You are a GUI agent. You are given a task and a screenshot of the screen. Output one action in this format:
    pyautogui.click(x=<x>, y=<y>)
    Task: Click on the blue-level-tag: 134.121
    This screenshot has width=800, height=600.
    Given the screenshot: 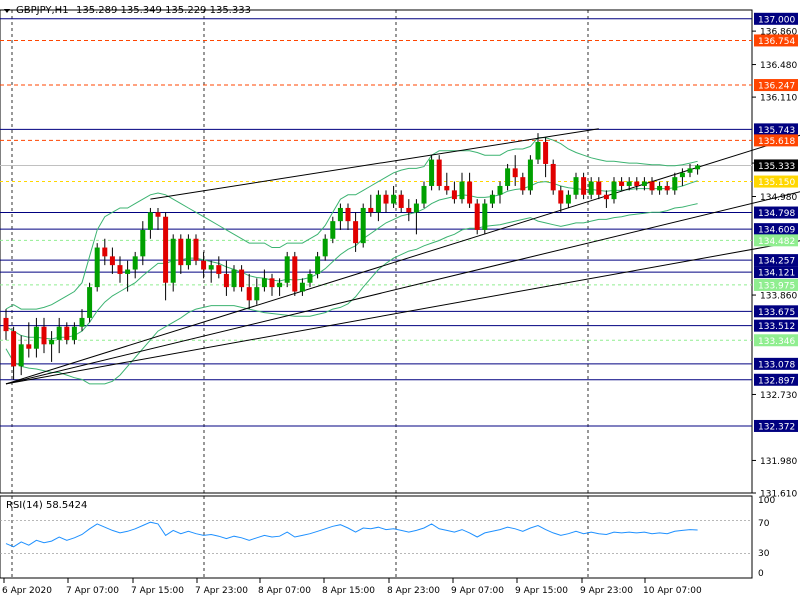 What is the action you would take?
    pyautogui.click(x=776, y=274)
    